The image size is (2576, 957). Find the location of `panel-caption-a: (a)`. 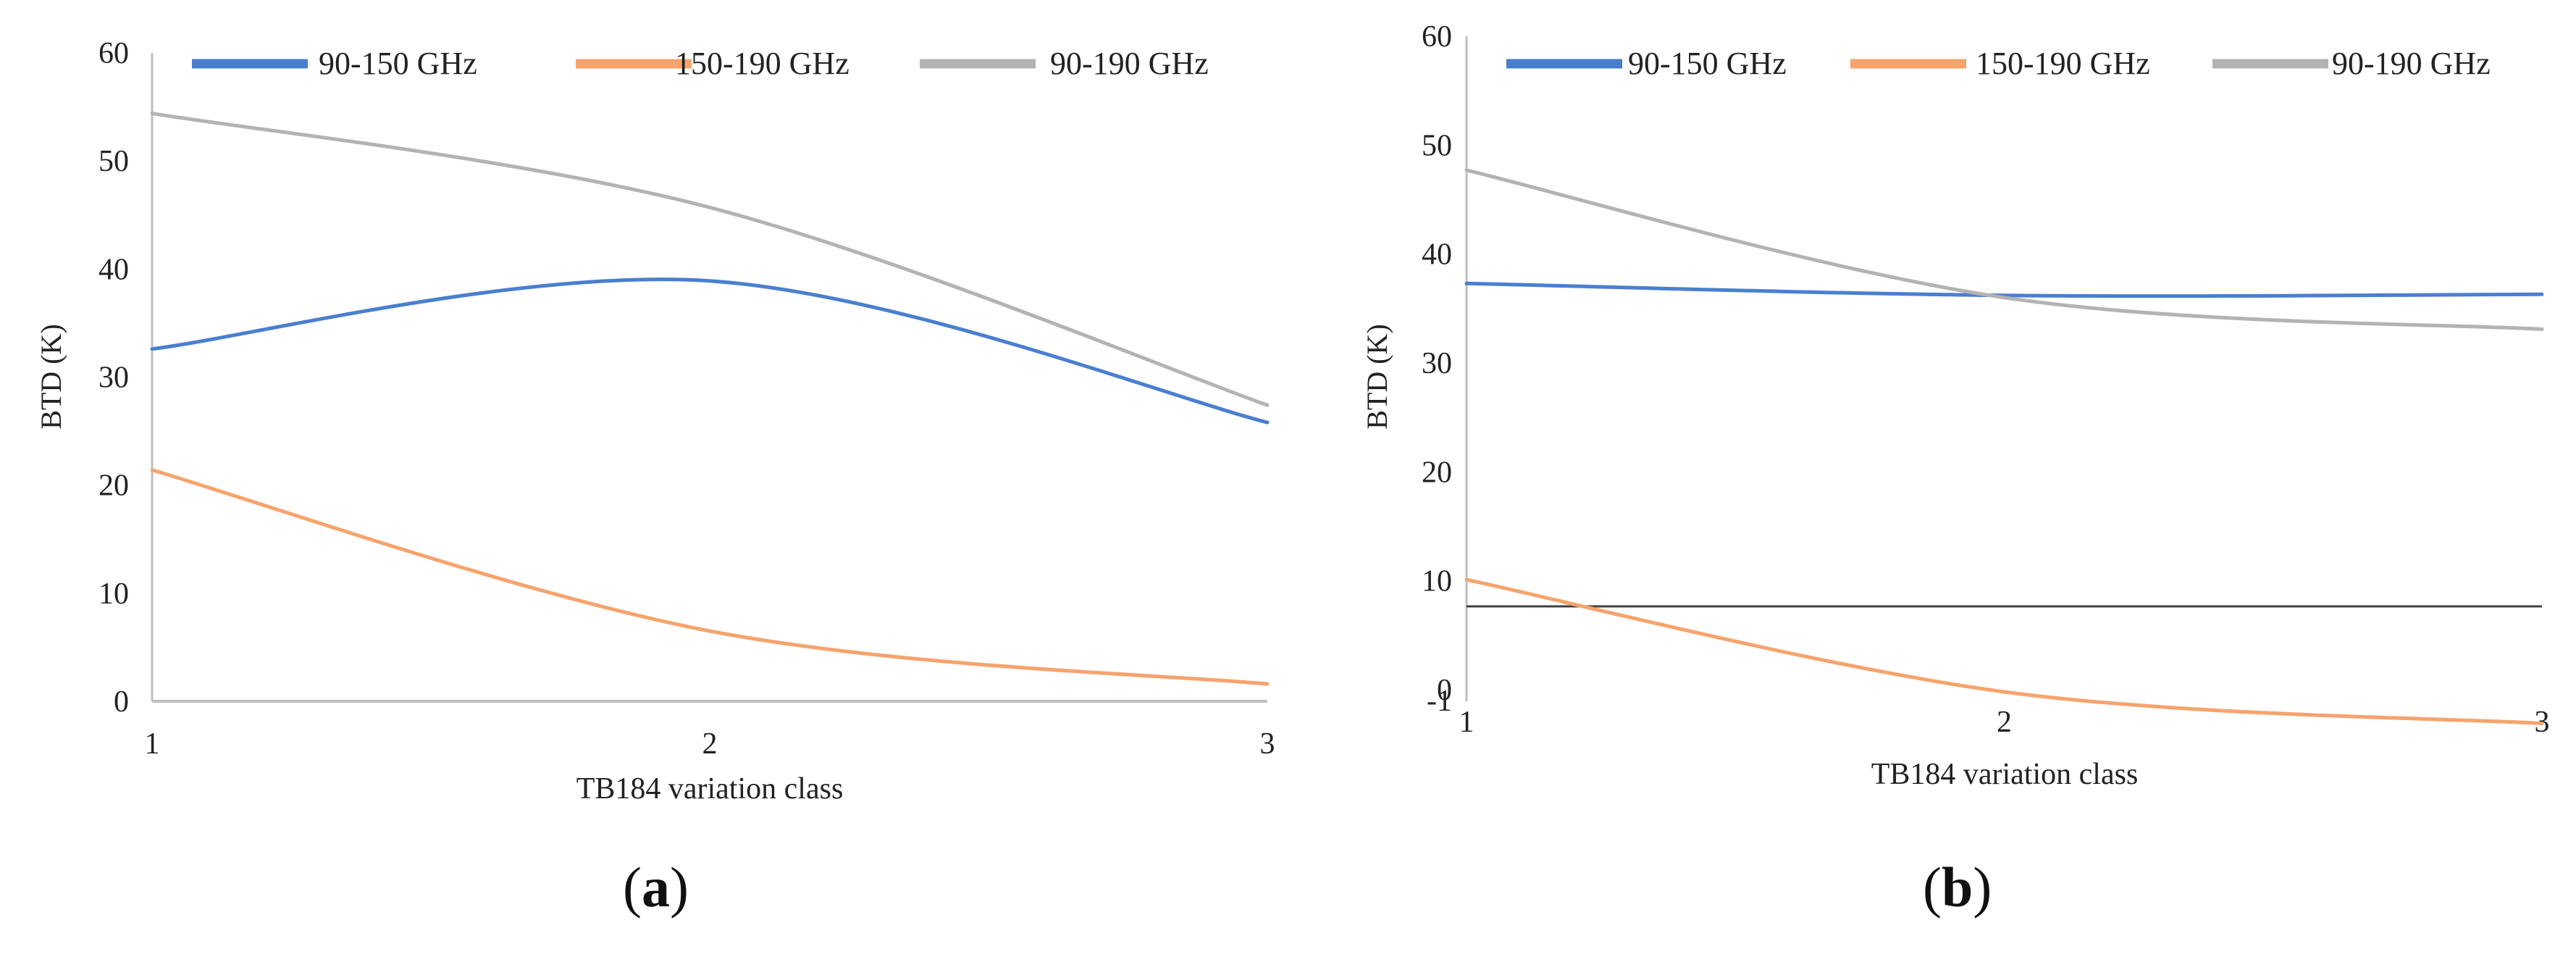

panel-caption-a: (a) is located at coordinates (656, 887).